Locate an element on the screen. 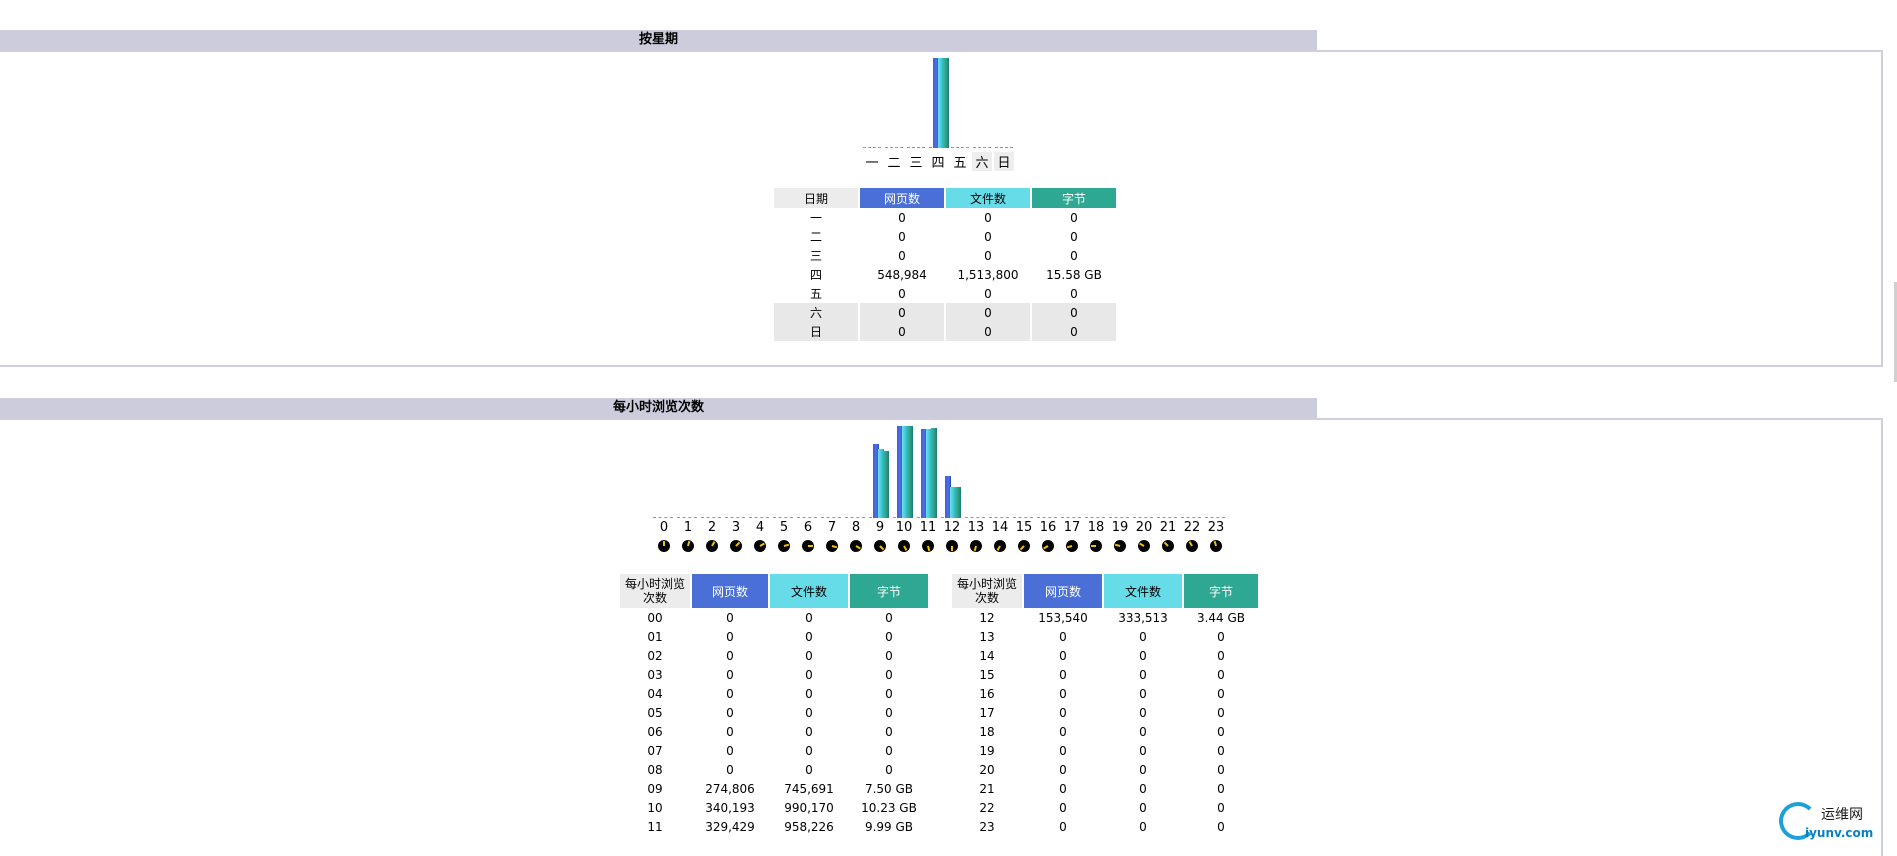 The height and width of the screenshot is (856, 1897). table-row: 三 0 0 0 is located at coordinates (945, 255).